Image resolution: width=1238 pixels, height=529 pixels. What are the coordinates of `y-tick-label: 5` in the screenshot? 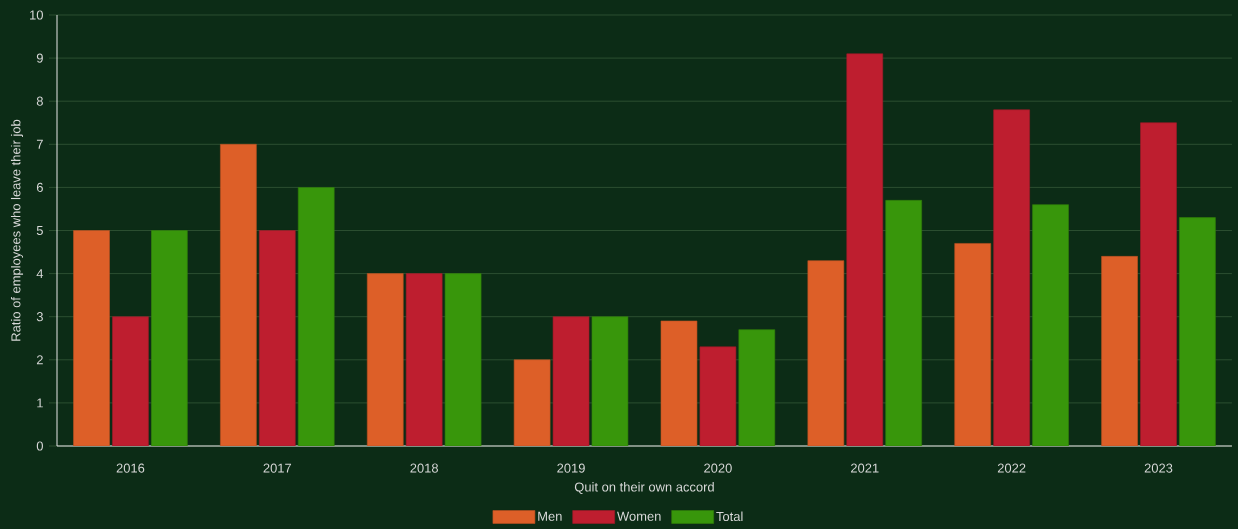 It's located at (39, 230).